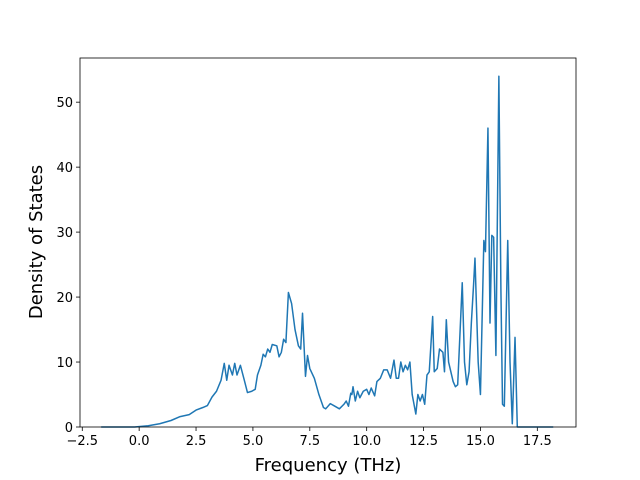 Image resolution: width=640 pixels, height=480 pixels. What do you see at coordinates (36, 242) in the screenshot?
I see `y-axis-label: Density of States` at bounding box center [36, 242].